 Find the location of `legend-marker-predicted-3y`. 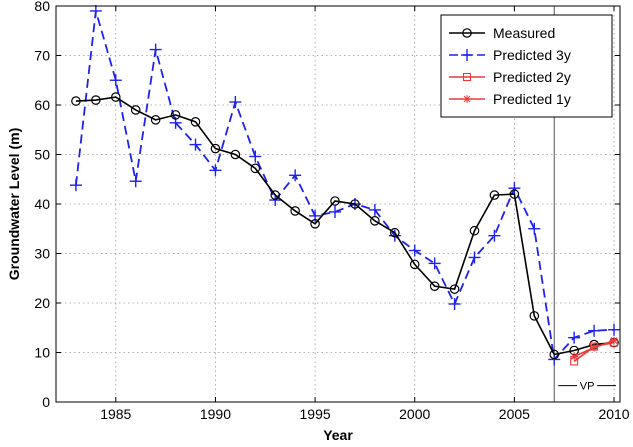

legend-marker-predicted-3y is located at coordinates (467, 55).